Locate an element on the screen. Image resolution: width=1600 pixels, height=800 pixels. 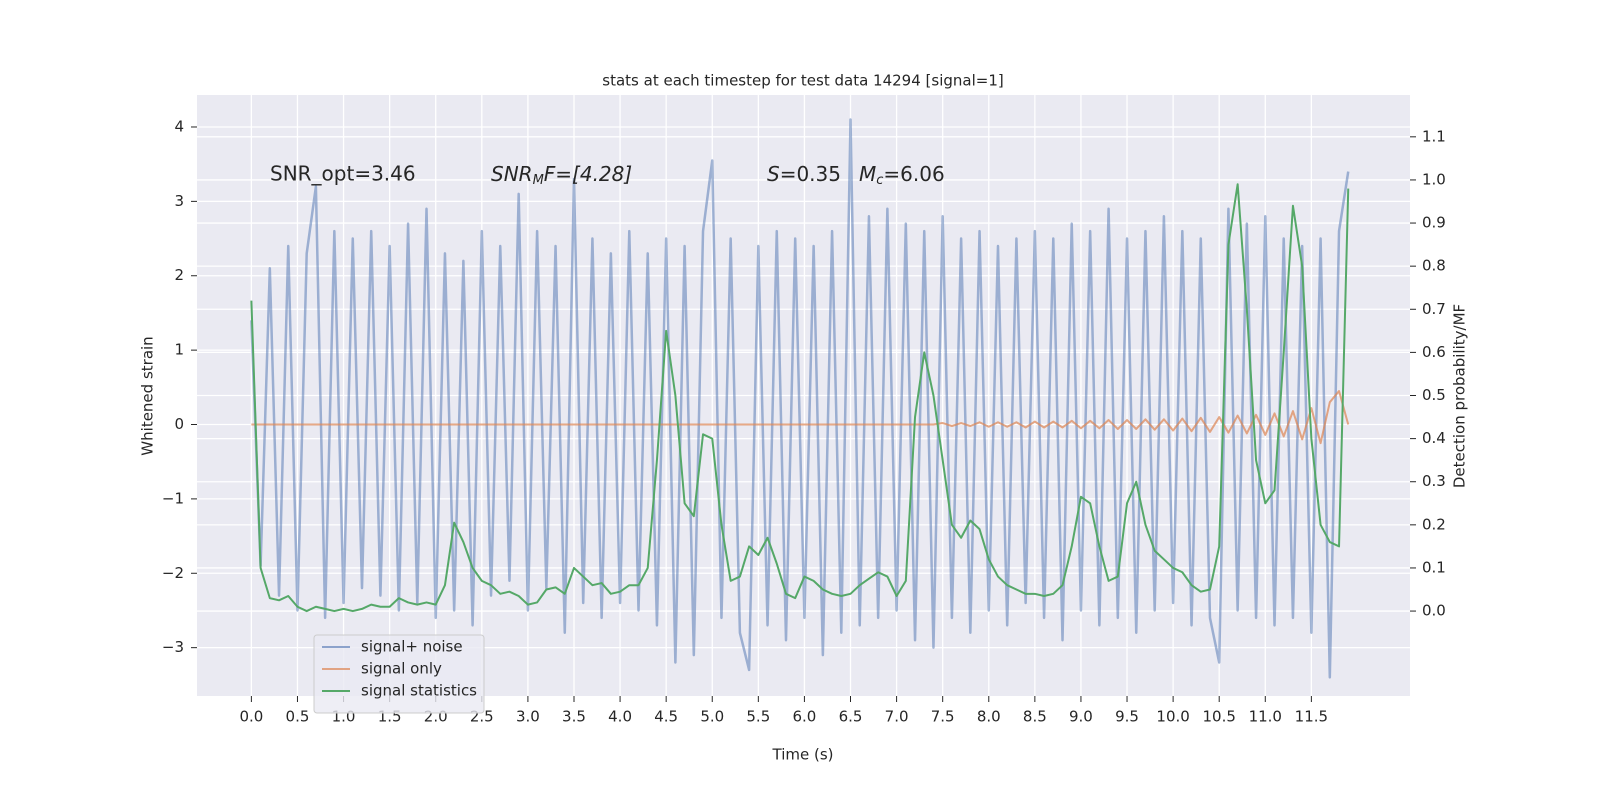
annotation: SNR_opt=3.46 is located at coordinates (343, 174).